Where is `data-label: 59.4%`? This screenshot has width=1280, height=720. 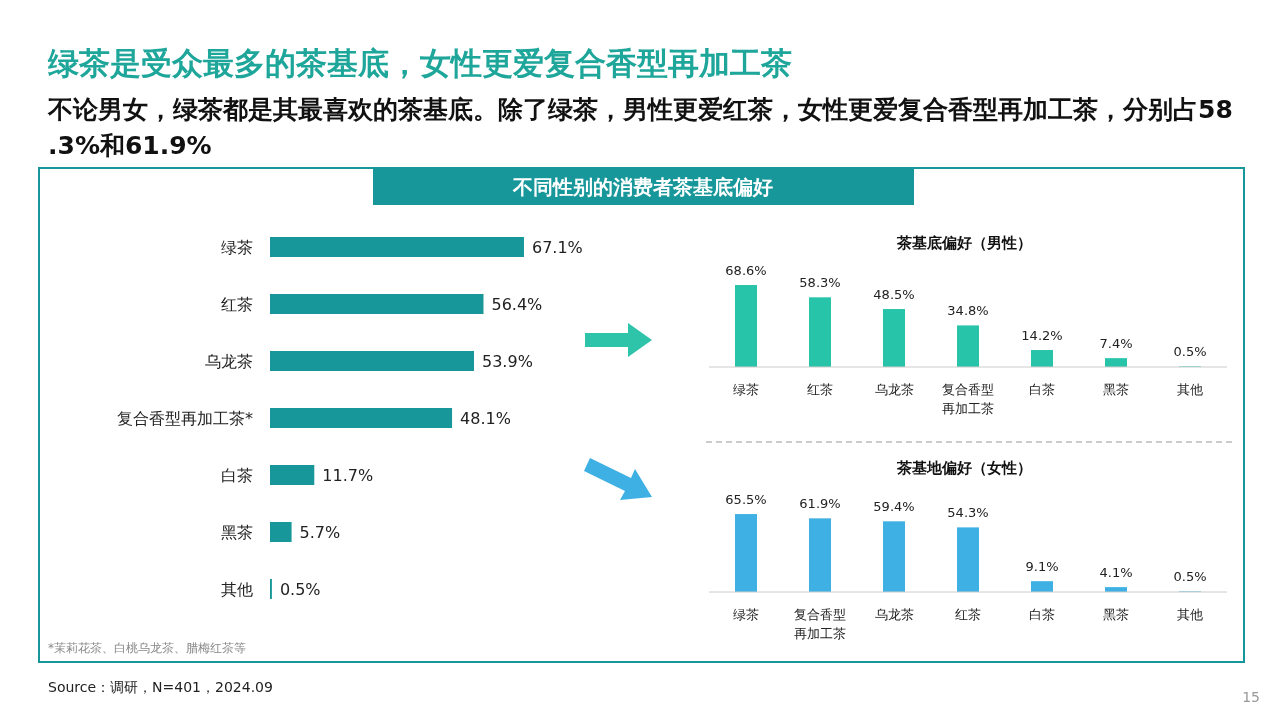 data-label: 59.4% is located at coordinates (894, 507).